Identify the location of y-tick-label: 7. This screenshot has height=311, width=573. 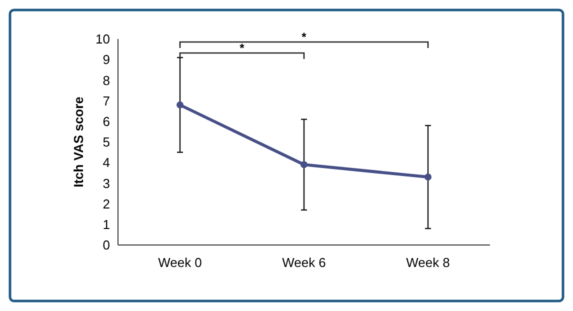
(106, 100).